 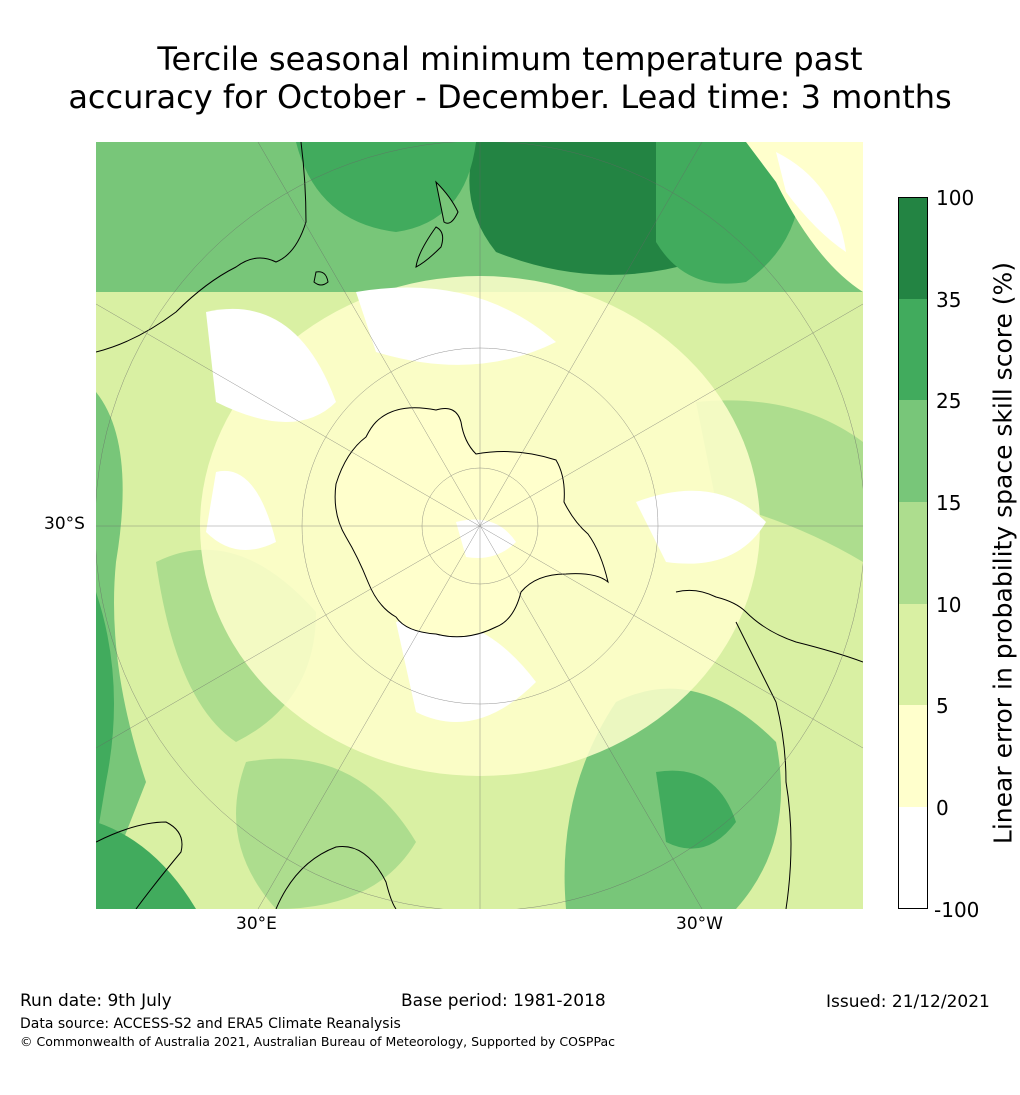 I want to click on colorbar-tick-100: 100, so click(x=955, y=198).